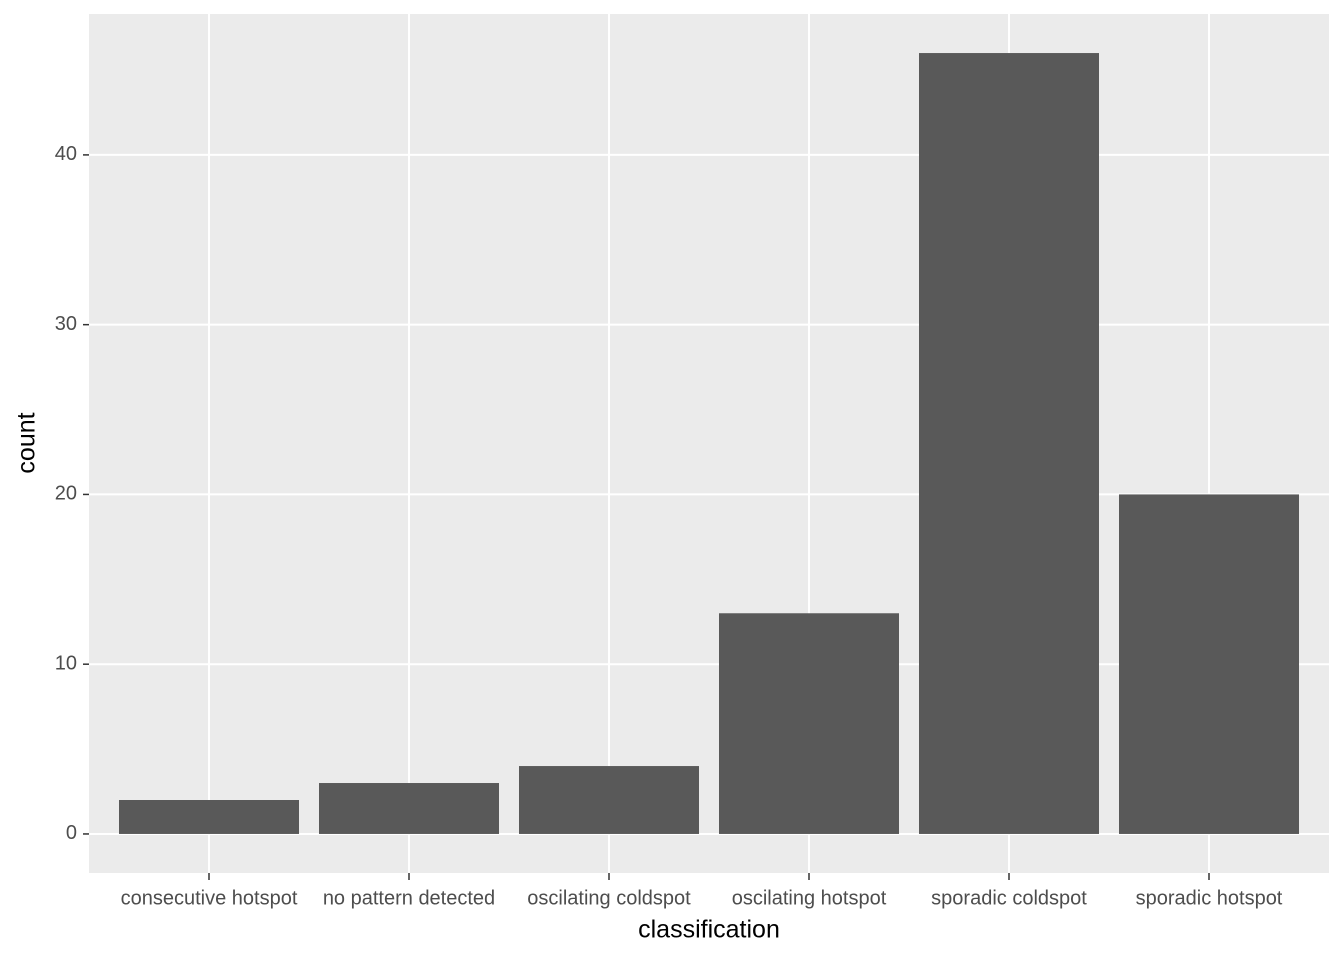  I want to click on x-tick-label: no pattern detected, so click(409, 898).